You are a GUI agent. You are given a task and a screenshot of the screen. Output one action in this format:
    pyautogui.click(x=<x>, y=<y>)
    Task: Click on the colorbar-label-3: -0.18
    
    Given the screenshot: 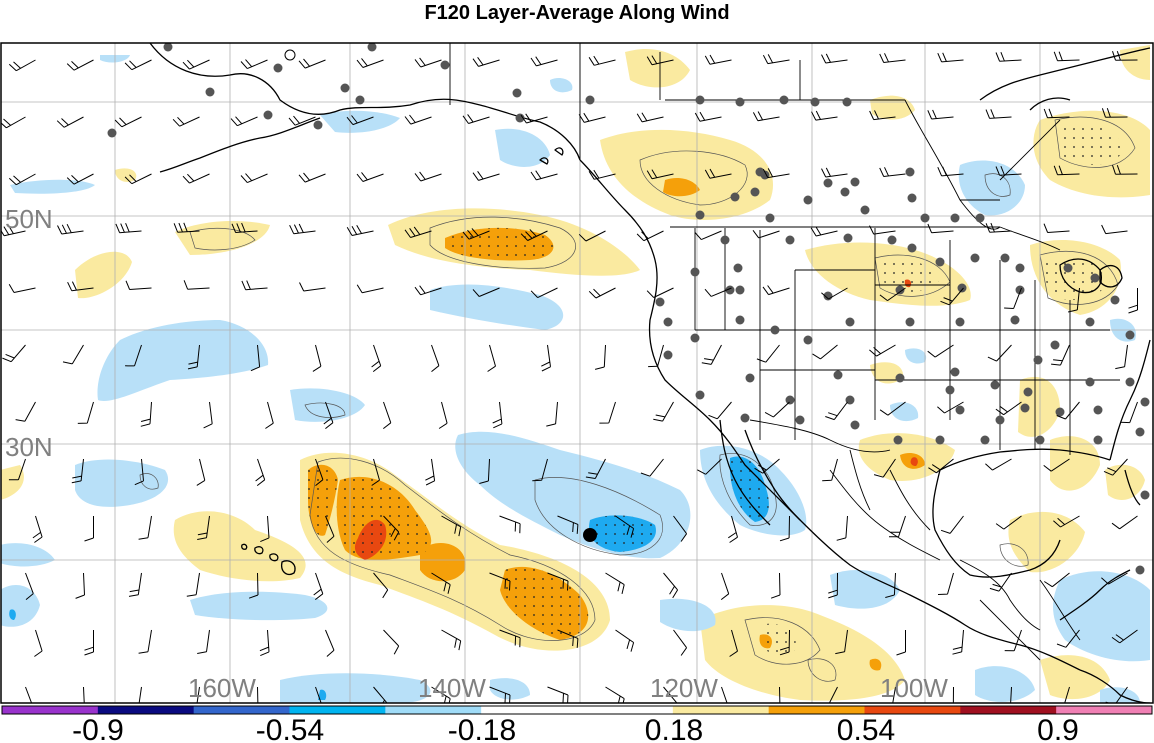 What is the action you would take?
    pyautogui.click(x=482, y=728)
    